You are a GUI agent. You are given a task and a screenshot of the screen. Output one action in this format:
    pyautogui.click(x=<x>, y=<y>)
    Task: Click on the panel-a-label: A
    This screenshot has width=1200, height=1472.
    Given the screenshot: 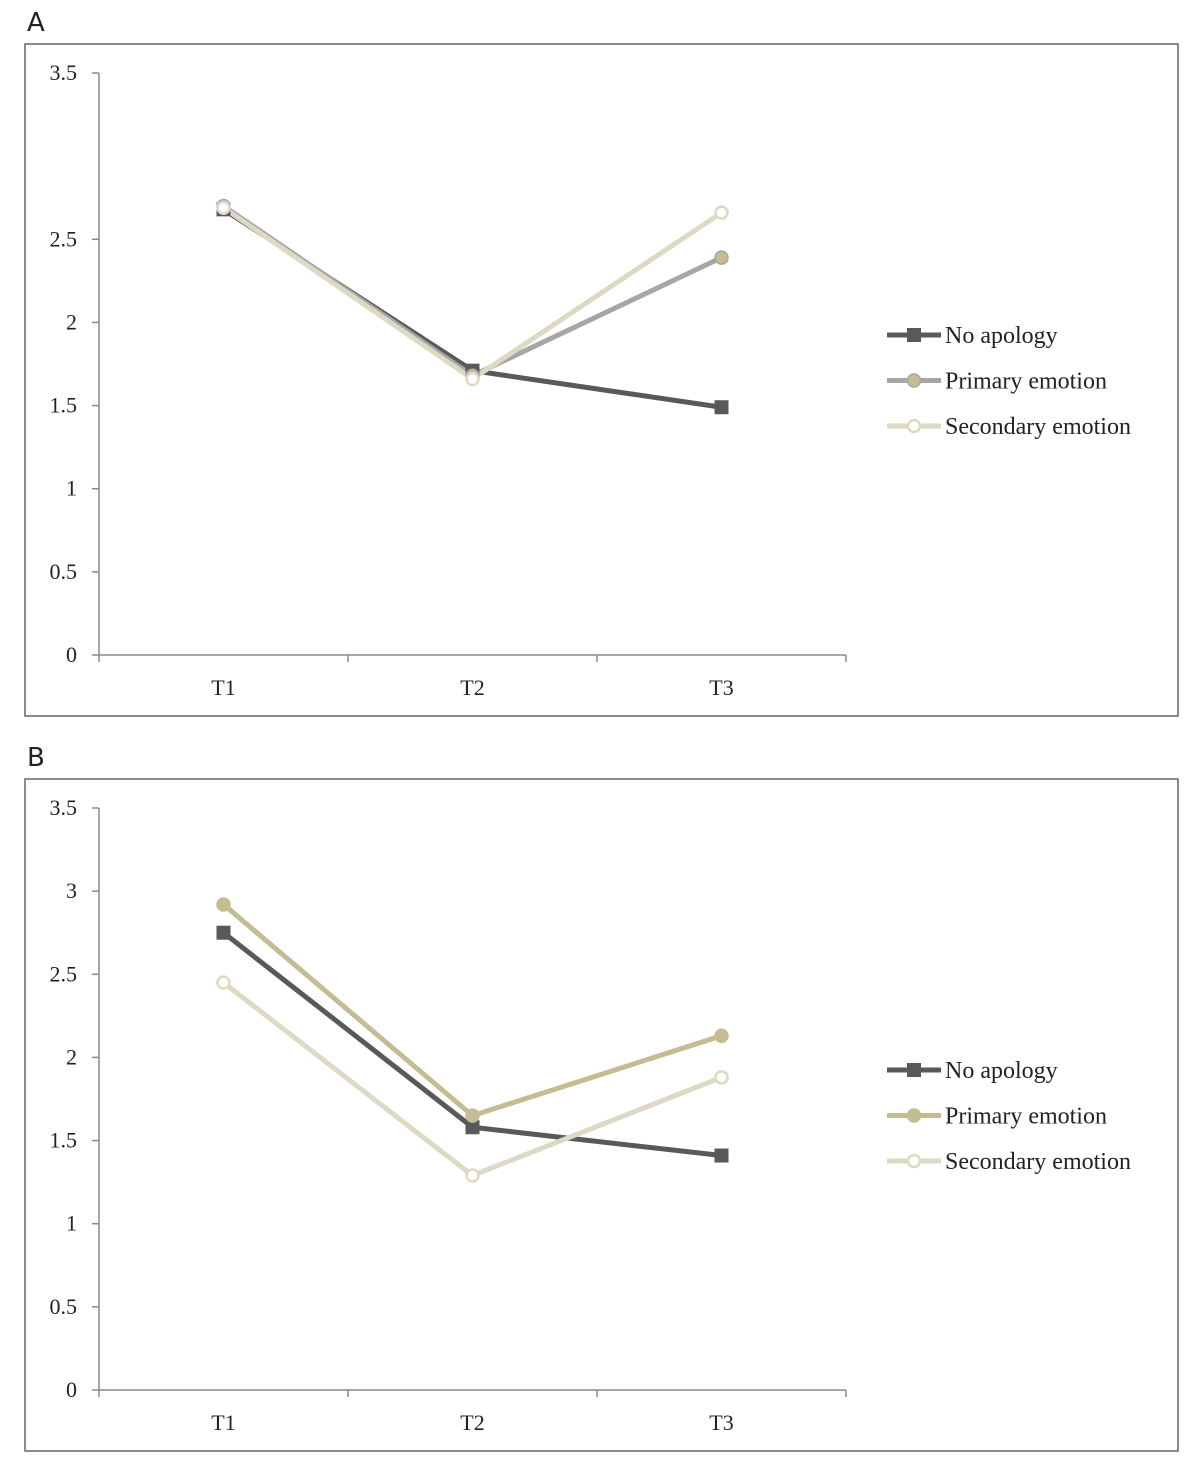 What is the action you would take?
    pyautogui.click(x=36, y=23)
    